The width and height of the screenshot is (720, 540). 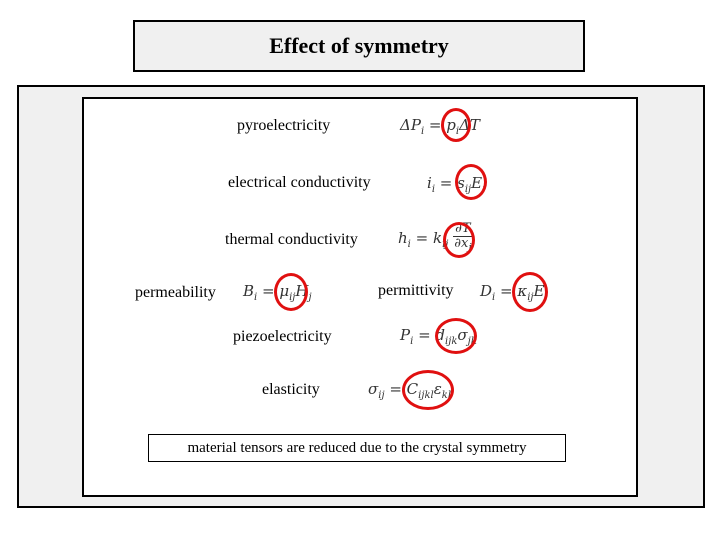 I want to click on highlight-circle-permeability, so click(x=291, y=292).